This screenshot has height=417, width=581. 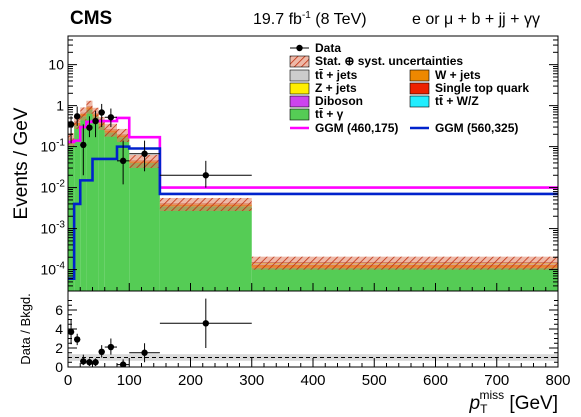 What do you see at coordinates (91, 18) in the screenshot?
I see `experiment-label: CMS` at bounding box center [91, 18].